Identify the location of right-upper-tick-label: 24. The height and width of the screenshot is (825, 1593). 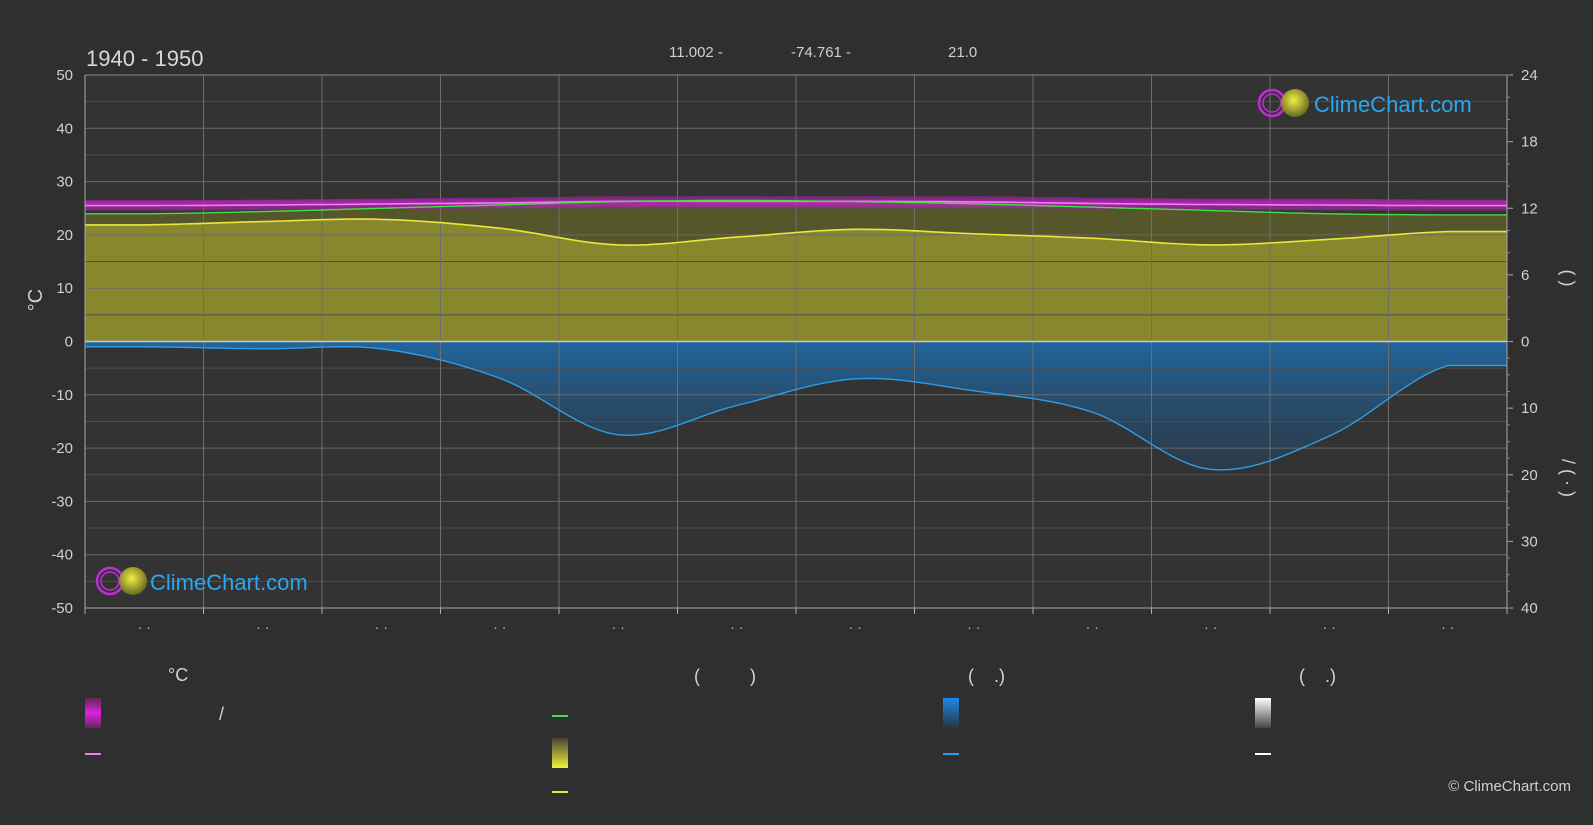
(1529, 75).